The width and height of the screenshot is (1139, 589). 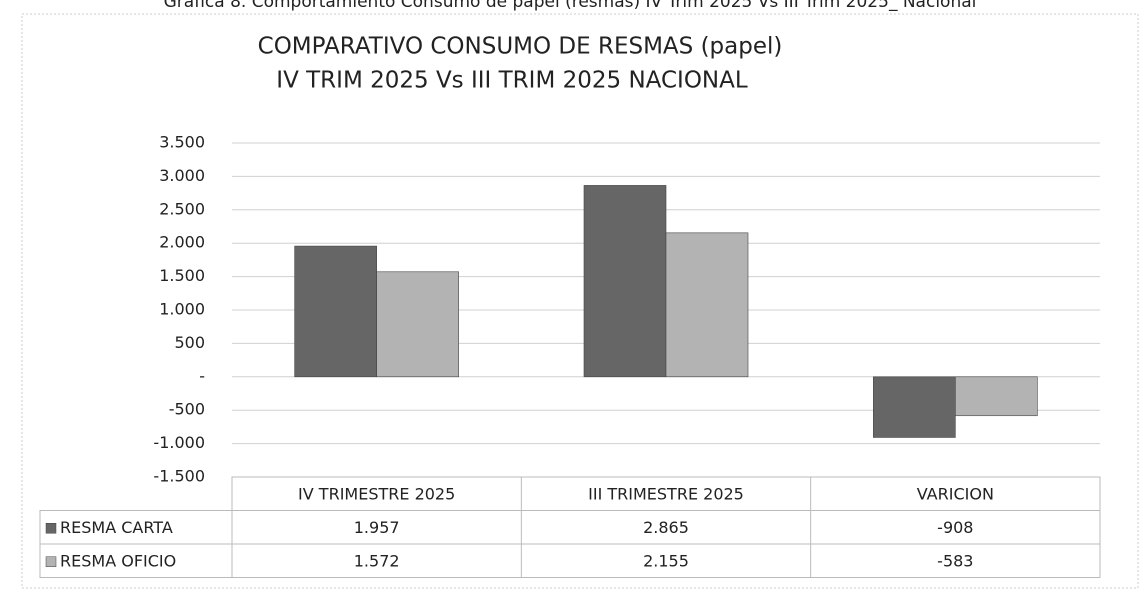 What do you see at coordinates (666, 560) in the screenshot?
I see `data-label: 2.155` at bounding box center [666, 560].